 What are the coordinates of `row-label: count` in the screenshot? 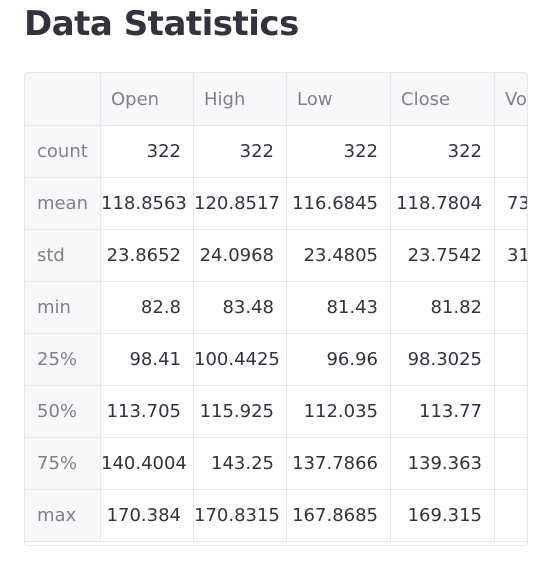 It's located at (63, 152).